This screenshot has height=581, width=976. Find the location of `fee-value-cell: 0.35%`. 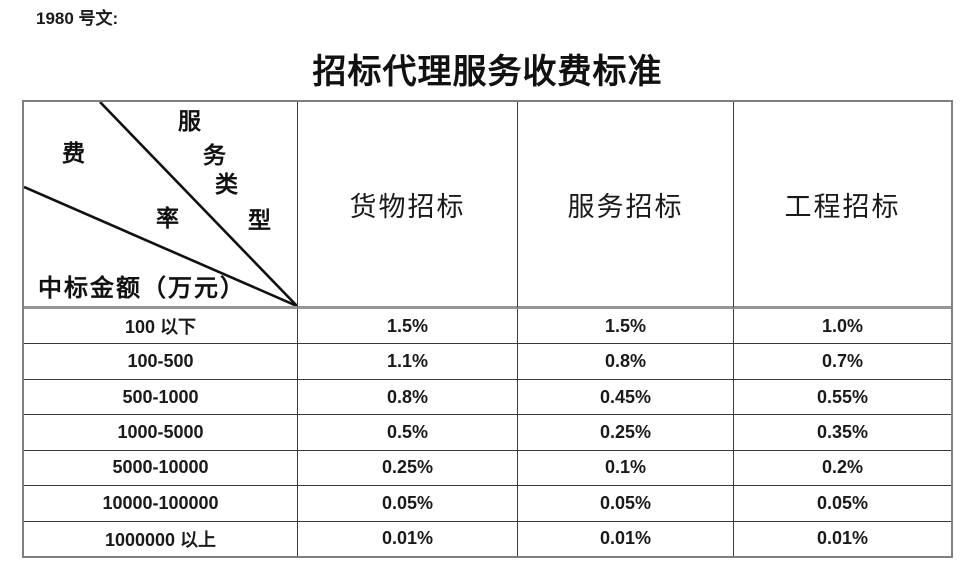

fee-value-cell: 0.35% is located at coordinates (842, 432).